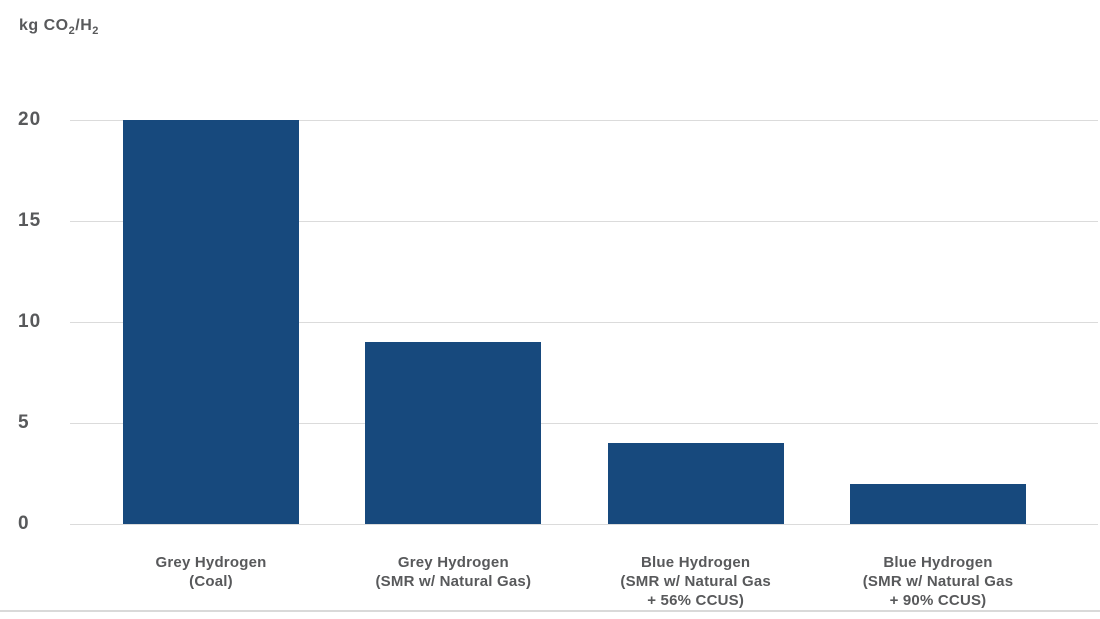 Image resolution: width=1100 pixels, height=619 pixels. Describe the element at coordinates (30, 220) in the screenshot. I see `y-tick-label-15: 15` at that location.